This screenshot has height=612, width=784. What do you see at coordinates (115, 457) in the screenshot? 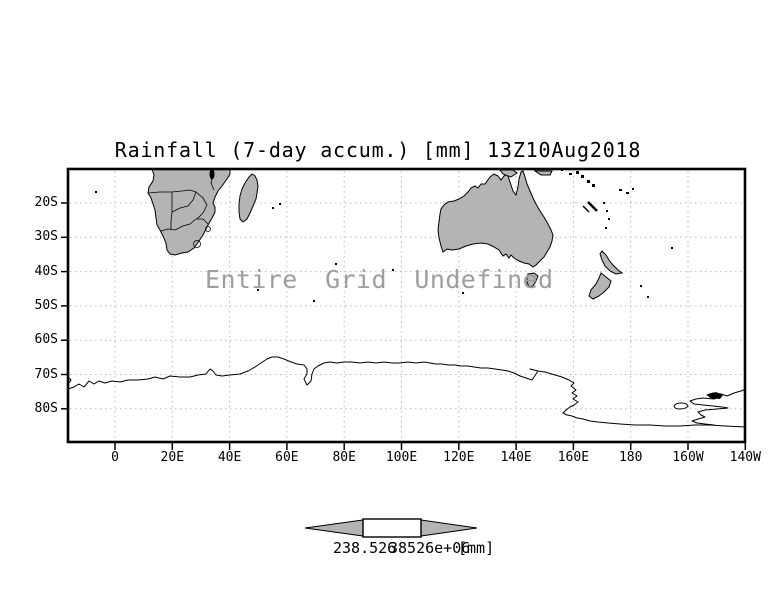
I see `x-axis-label: 0` at bounding box center [115, 457].